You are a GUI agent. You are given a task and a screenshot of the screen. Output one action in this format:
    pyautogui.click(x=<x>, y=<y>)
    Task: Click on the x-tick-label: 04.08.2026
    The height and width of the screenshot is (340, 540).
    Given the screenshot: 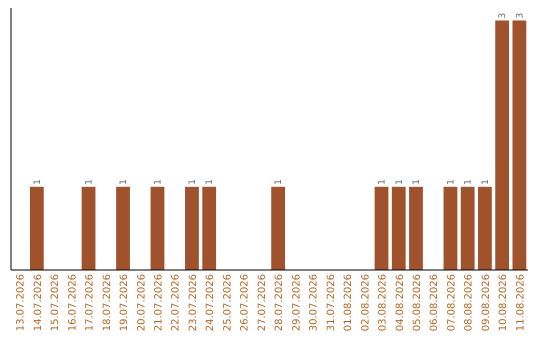 What is the action you would take?
    pyautogui.click(x=400, y=303)
    